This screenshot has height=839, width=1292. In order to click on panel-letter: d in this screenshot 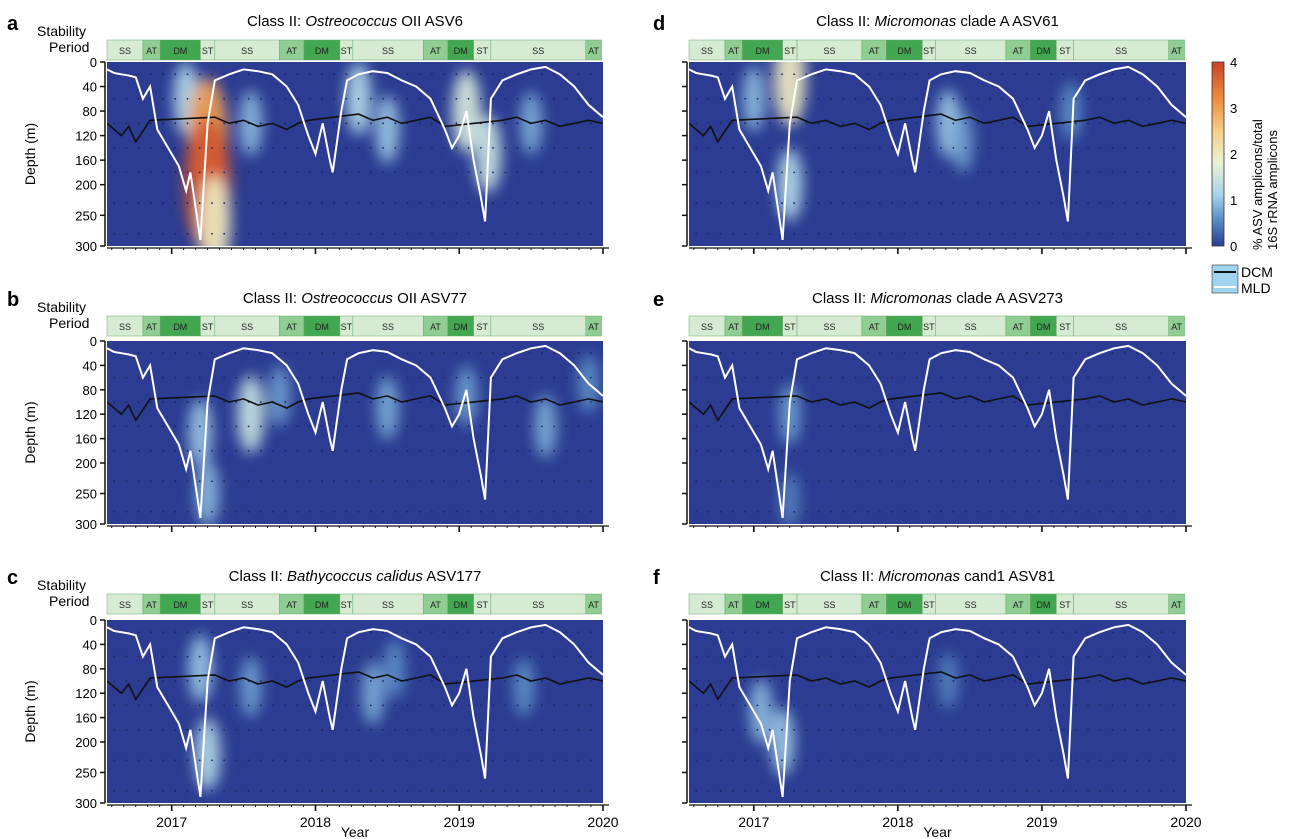, I will do `click(659, 24)`.